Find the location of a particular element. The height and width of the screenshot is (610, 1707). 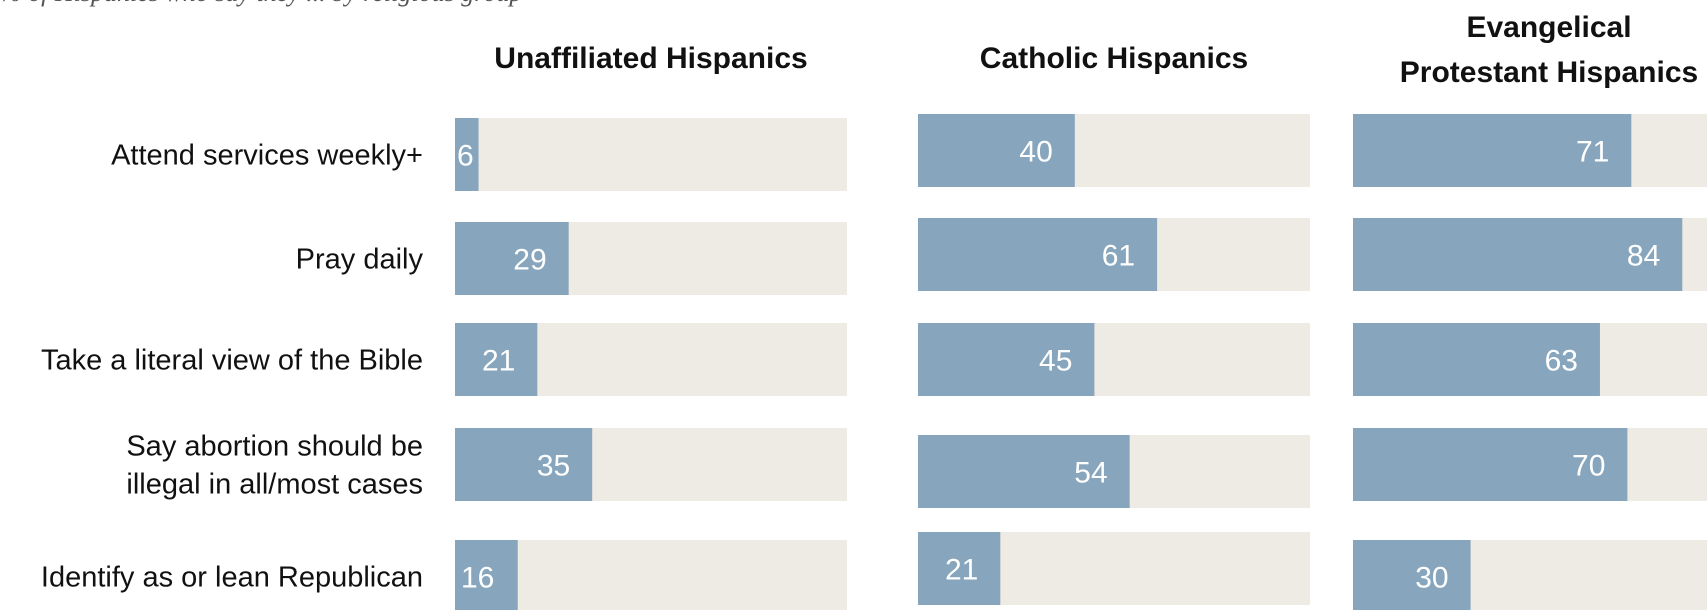

data-label: 30 is located at coordinates (1431, 578).